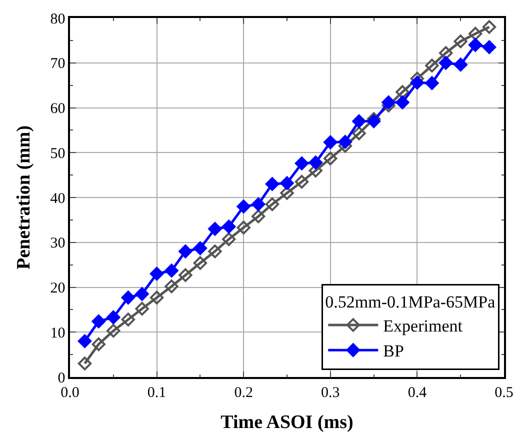 The height and width of the screenshot is (442, 524). I want to click on y-tick-label: 70, so click(58, 64).